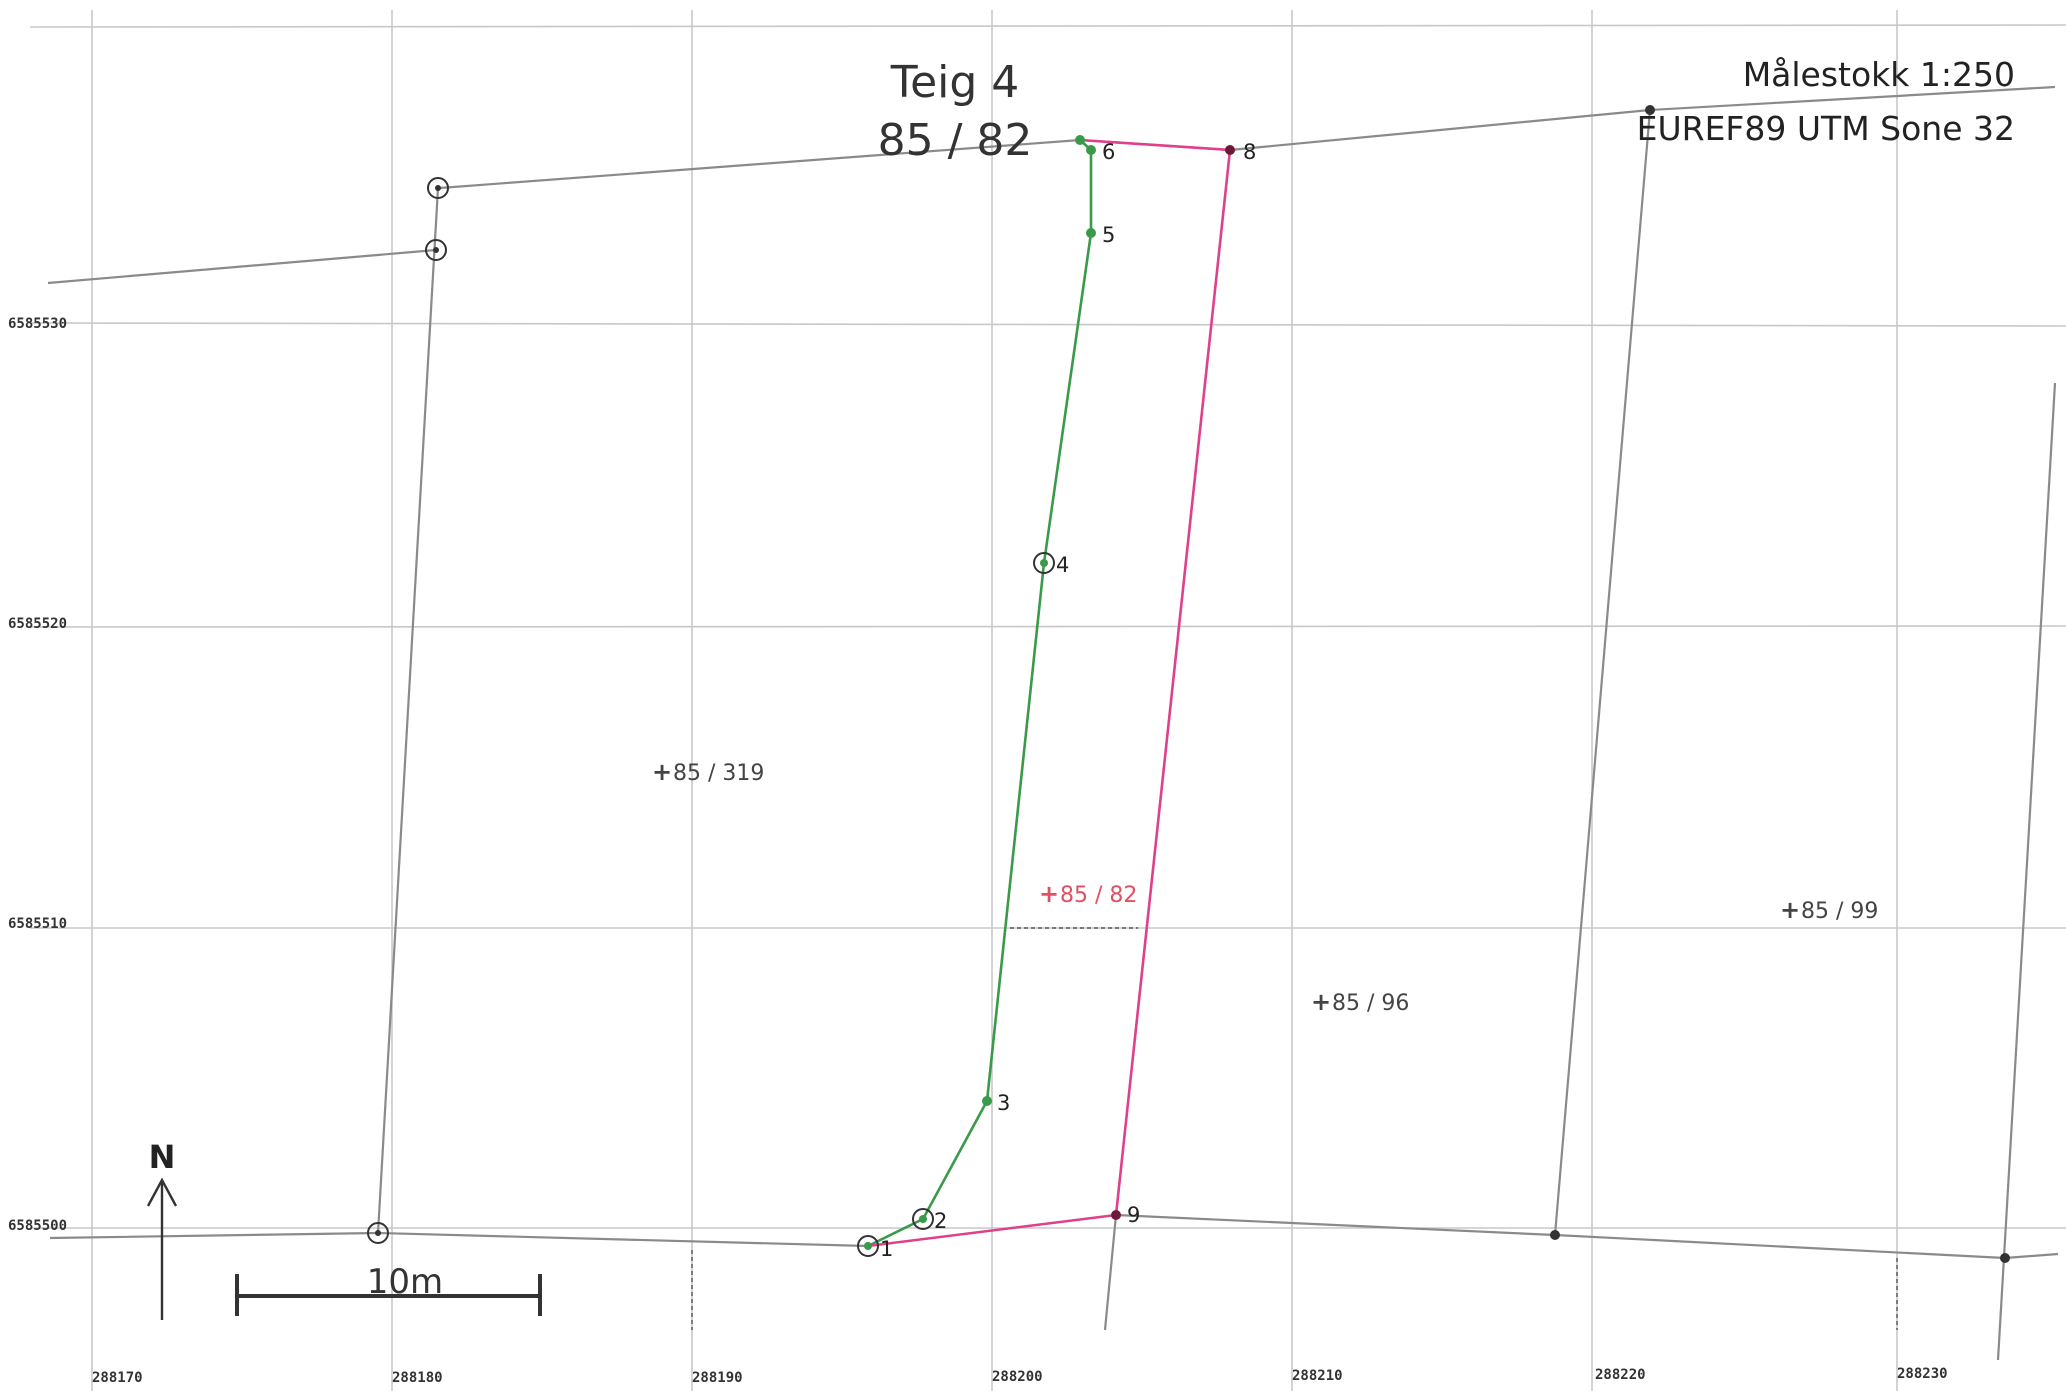 This screenshot has height=1391, width=2066. What do you see at coordinates (718, 773) in the screenshot?
I see `parcel-label: 85 / 319` at bounding box center [718, 773].